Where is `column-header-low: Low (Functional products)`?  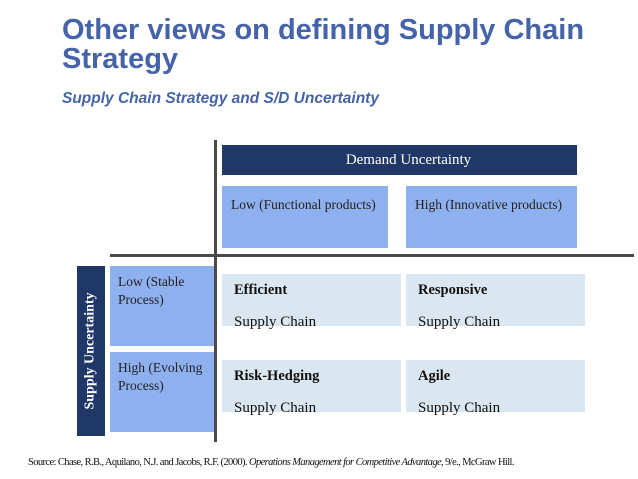 column-header-low: Low (Functional products) is located at coordinates (305, 217).